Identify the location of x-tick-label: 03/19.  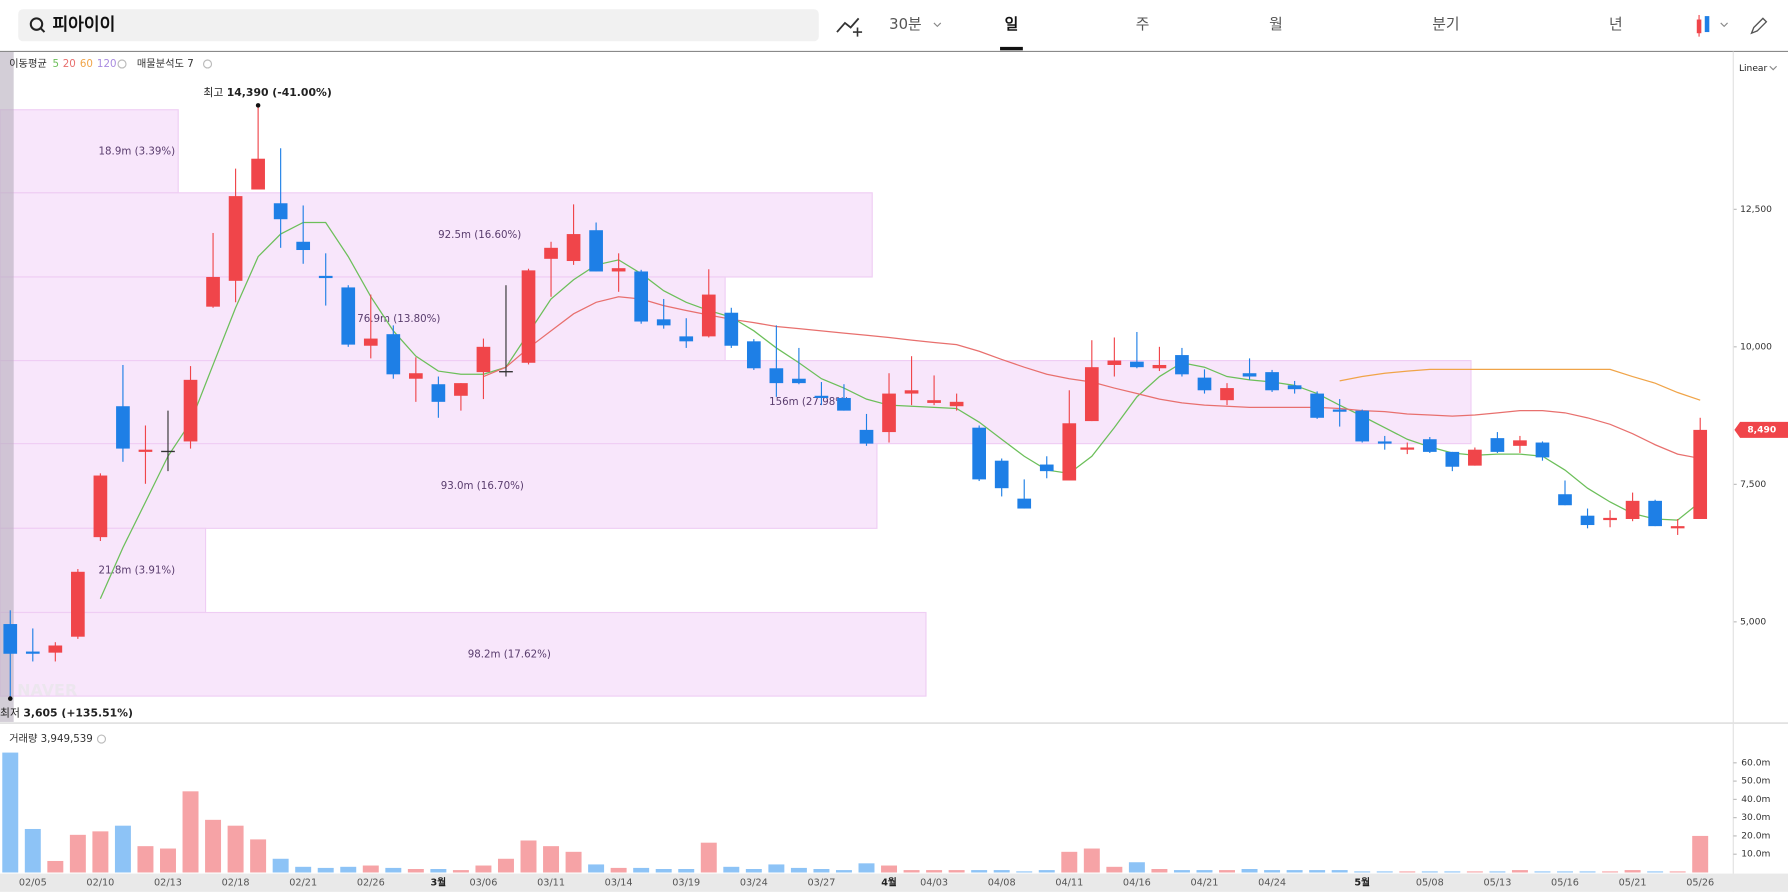
(686, 883).